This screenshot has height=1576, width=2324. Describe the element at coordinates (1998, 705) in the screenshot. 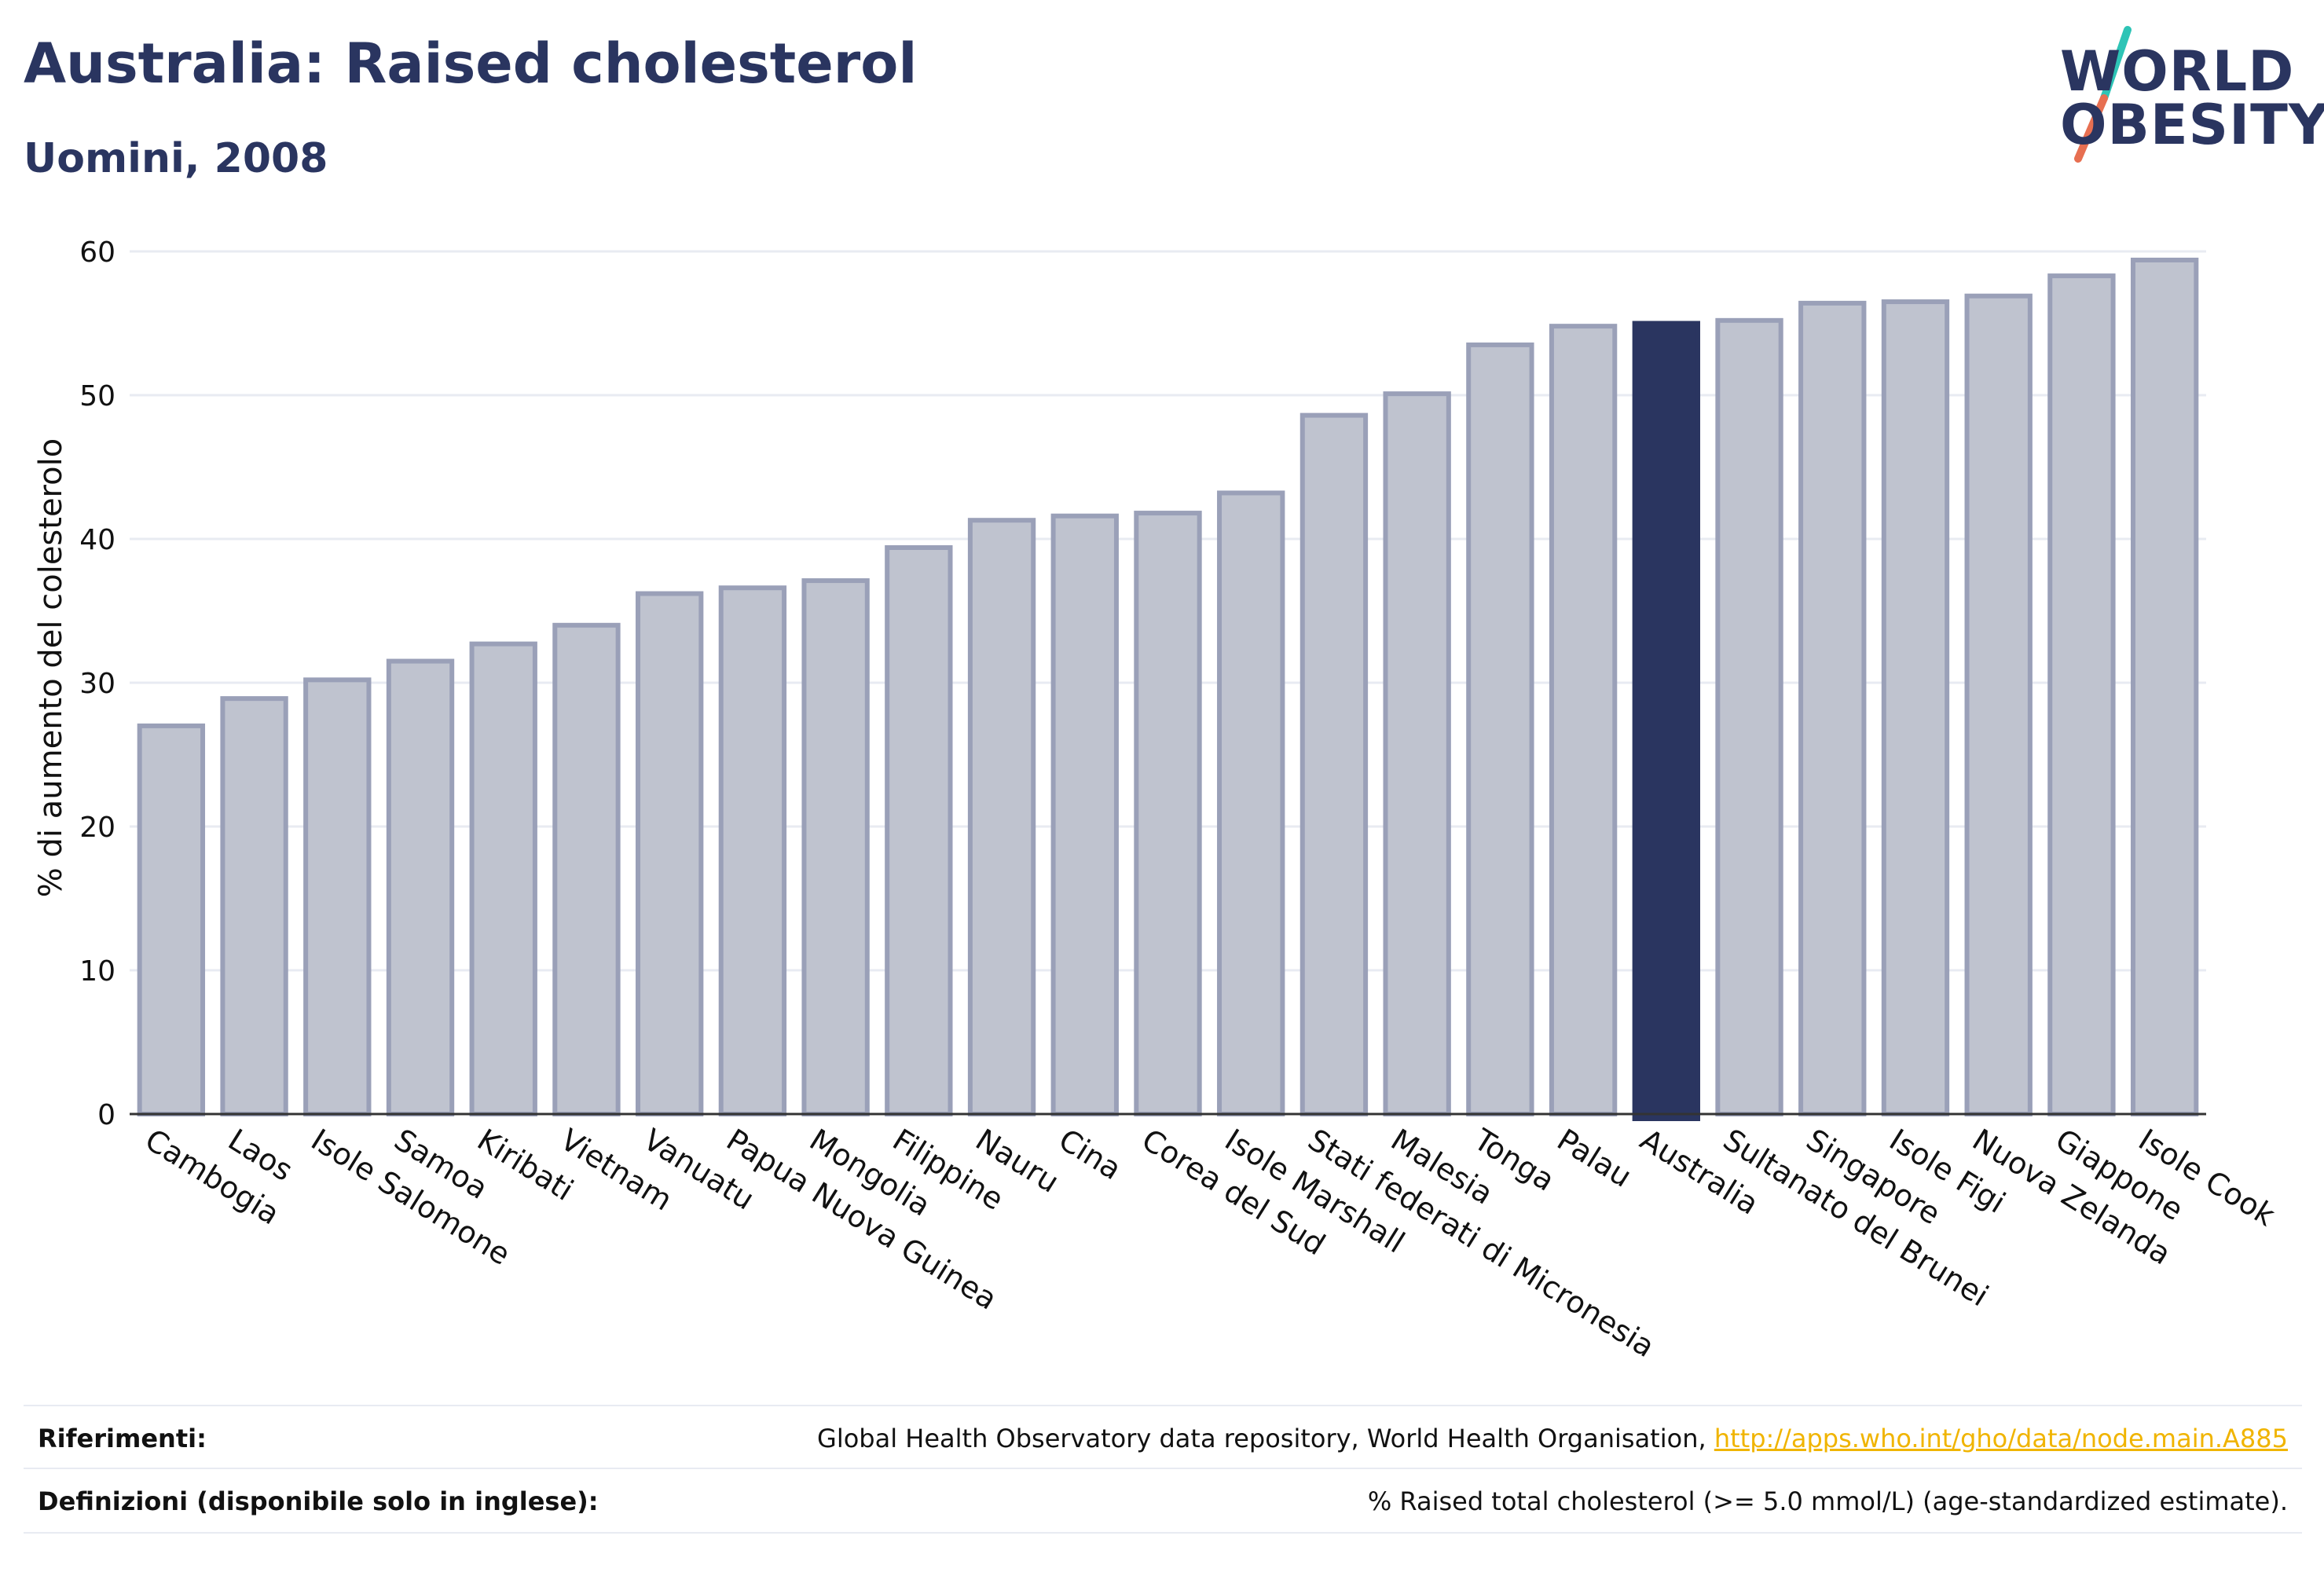

I see `bar-nuova-zelanda` at that location.